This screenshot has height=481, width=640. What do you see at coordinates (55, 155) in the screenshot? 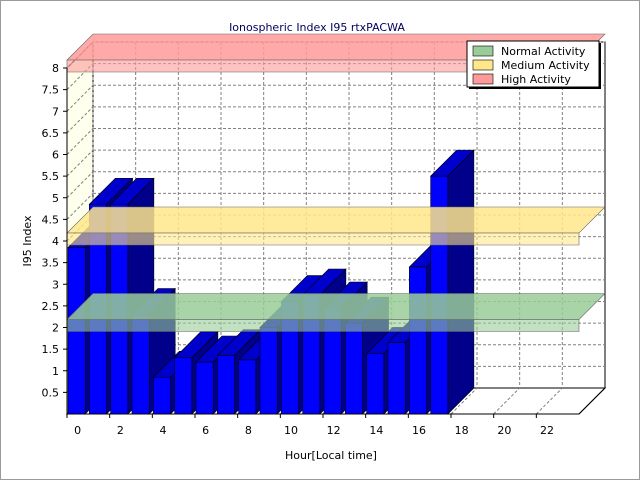
I see `y-tick-label: 6` at bounding box center [55, 155].